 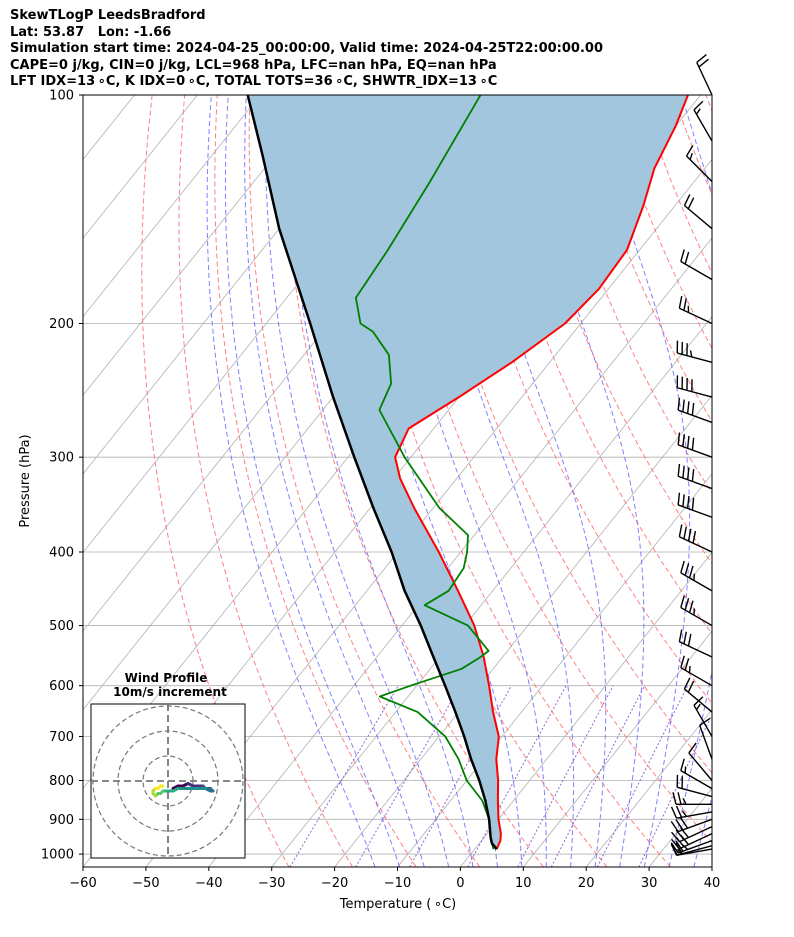 I want to click on dewpoint-trace, so click(x=425, y=472).